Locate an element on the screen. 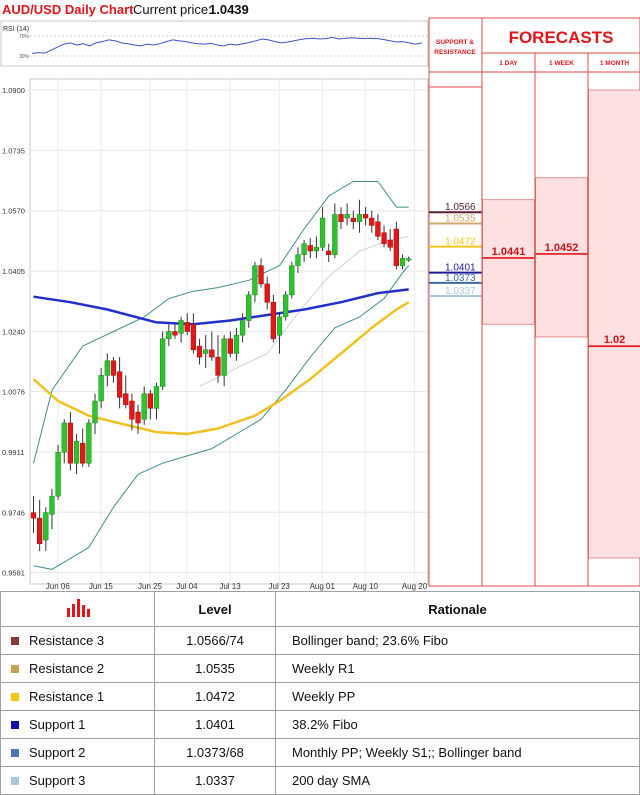 The image size is (640, 795). x-tick-label: Jul 23 is located at coordinates (280, 586).